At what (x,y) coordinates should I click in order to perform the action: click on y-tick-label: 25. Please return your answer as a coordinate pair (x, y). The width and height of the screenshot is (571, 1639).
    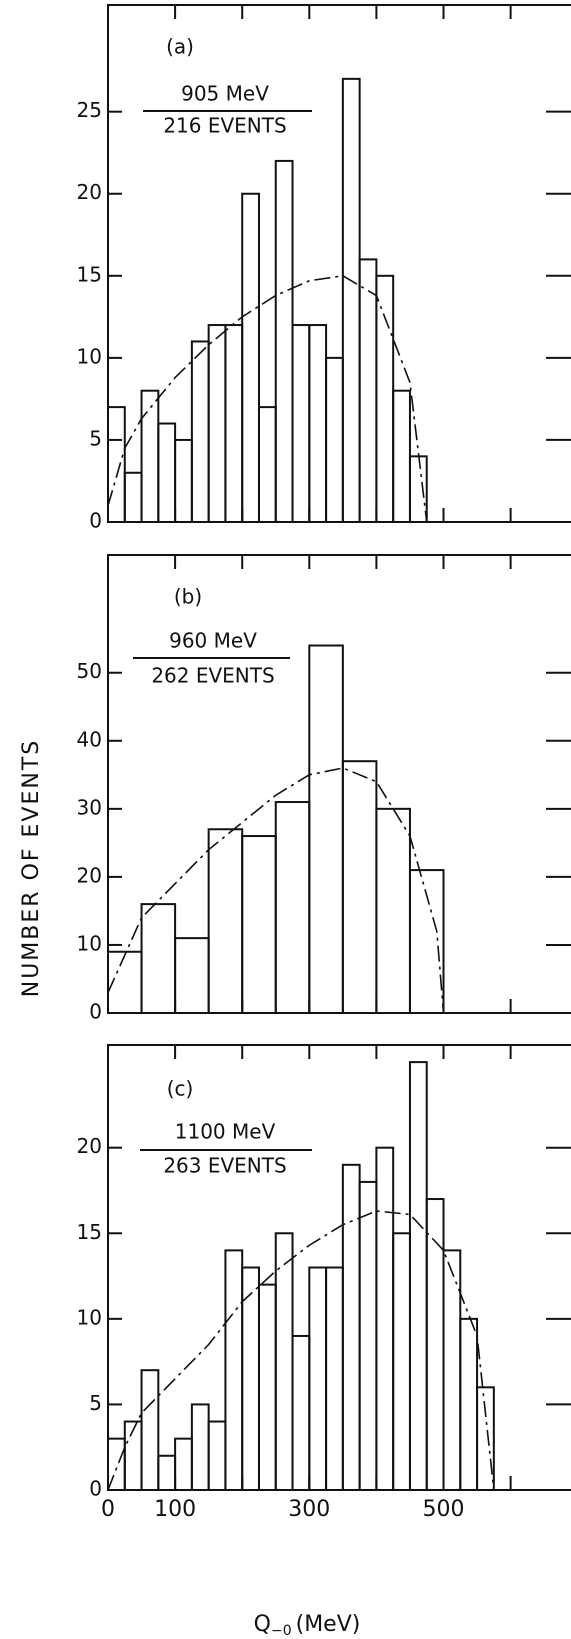
    Looking at the image, I should click on (89, 110).